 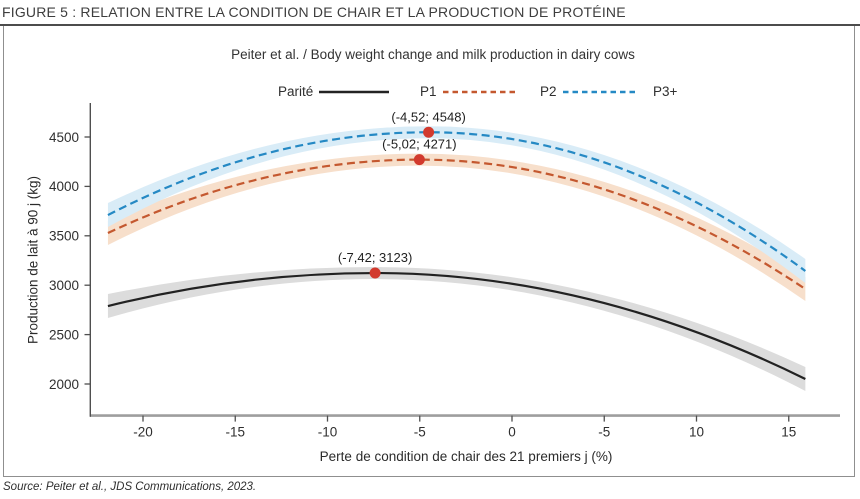 What do you see at coordinates (64, 186) in the screenshot?
I see `y-tick-label: 4000` at bounding box center [64, 186].